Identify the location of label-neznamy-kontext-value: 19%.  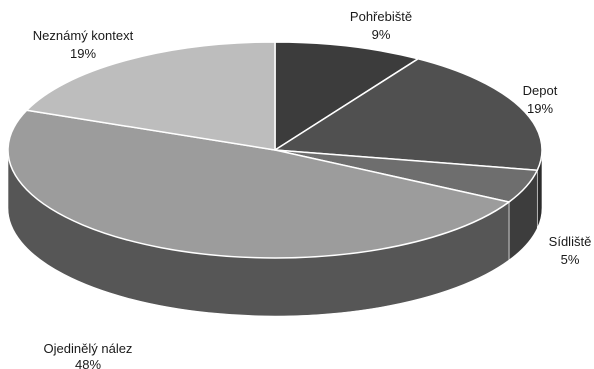
(83, 53).